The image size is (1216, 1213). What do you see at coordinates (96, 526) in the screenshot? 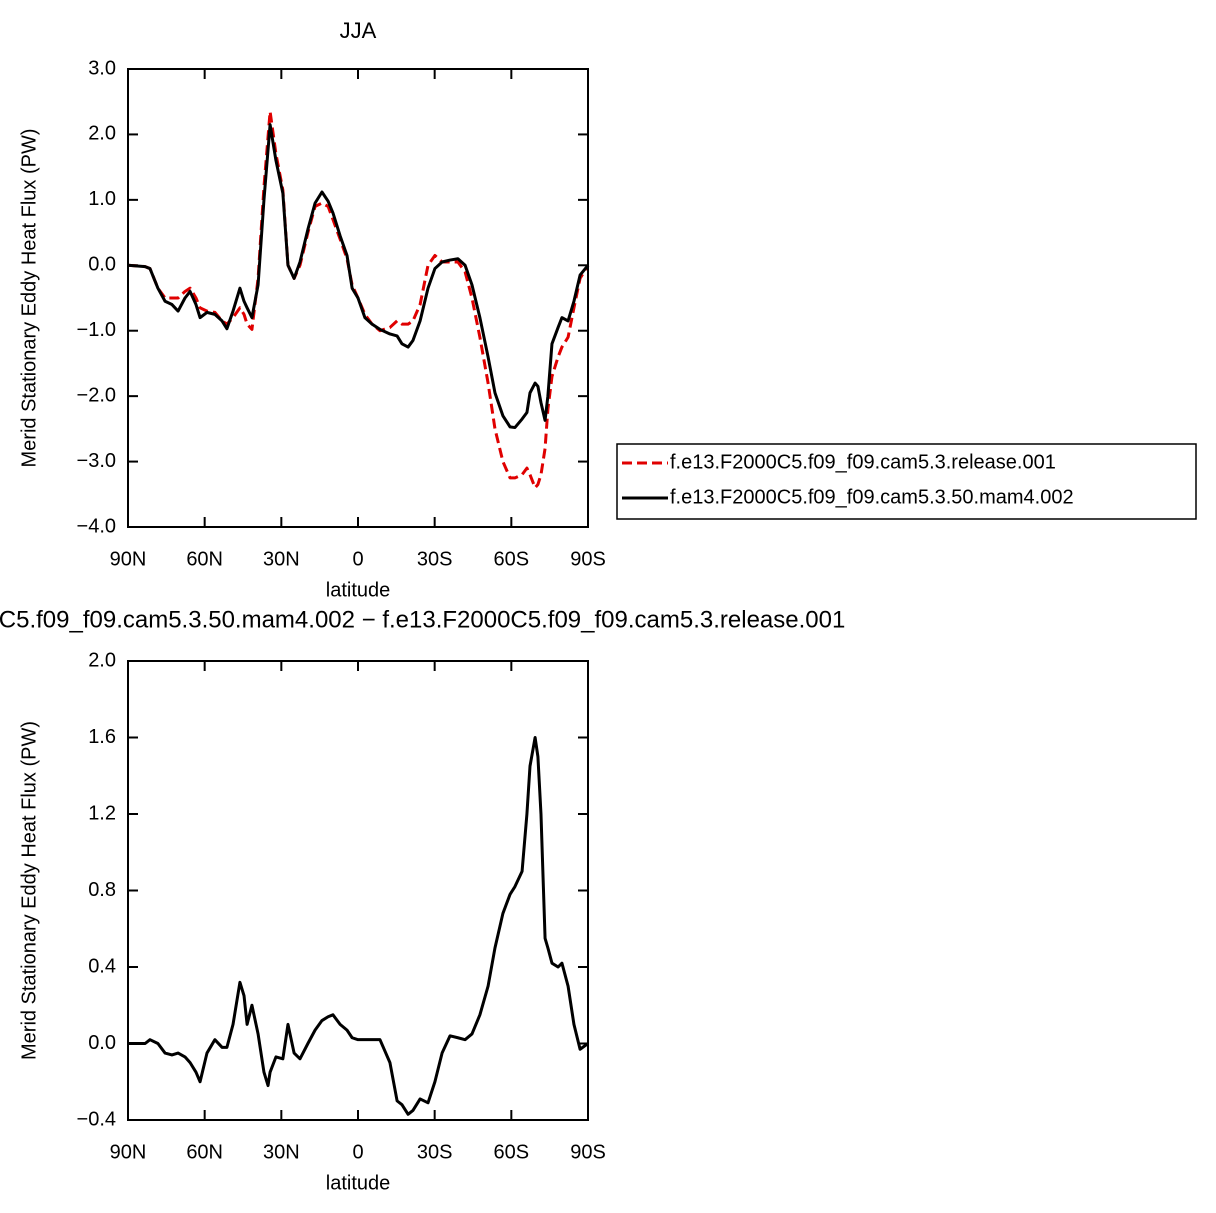
I see `y-tick-label: −4.0` at bounding box center [96, 526].